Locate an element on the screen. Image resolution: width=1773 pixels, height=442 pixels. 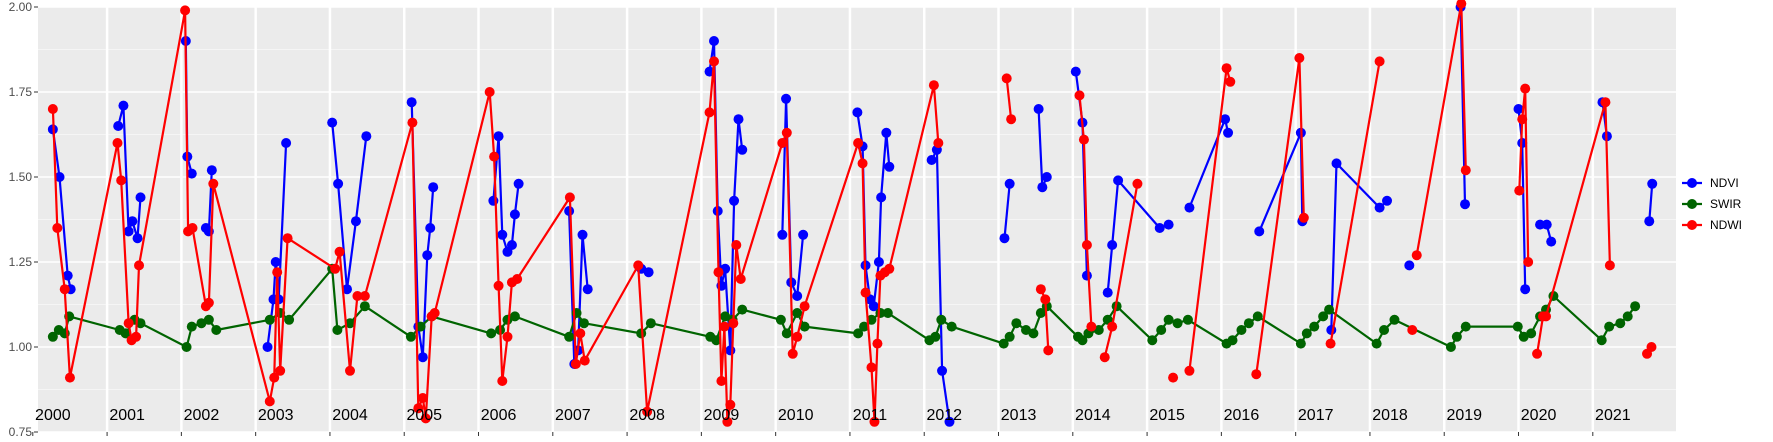
year-label: 2008 is located at coordinates (647, 415).